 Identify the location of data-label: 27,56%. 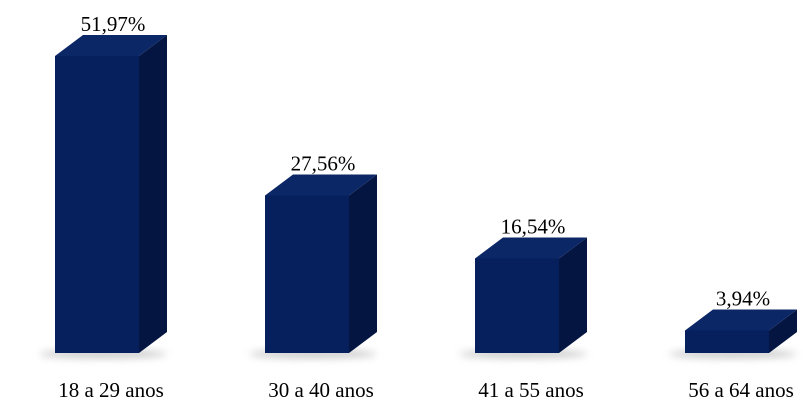
(323, 163).